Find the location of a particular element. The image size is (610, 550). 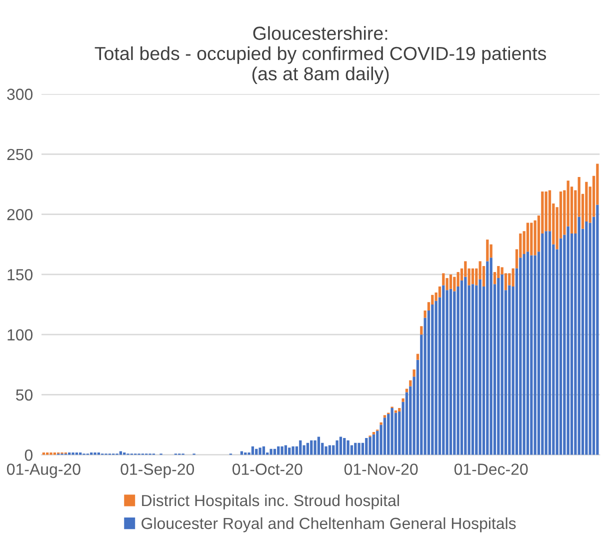

y-tick-label: 150 is located at coordinates (20, 274).